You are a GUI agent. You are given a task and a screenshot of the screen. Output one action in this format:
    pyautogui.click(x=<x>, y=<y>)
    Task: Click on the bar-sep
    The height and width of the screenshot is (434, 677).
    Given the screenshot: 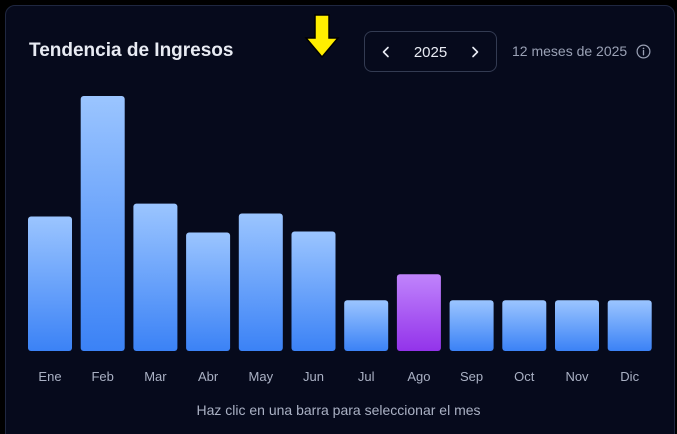 What is the action you would take?
    pyautogui.click(x=471, y=325)
    